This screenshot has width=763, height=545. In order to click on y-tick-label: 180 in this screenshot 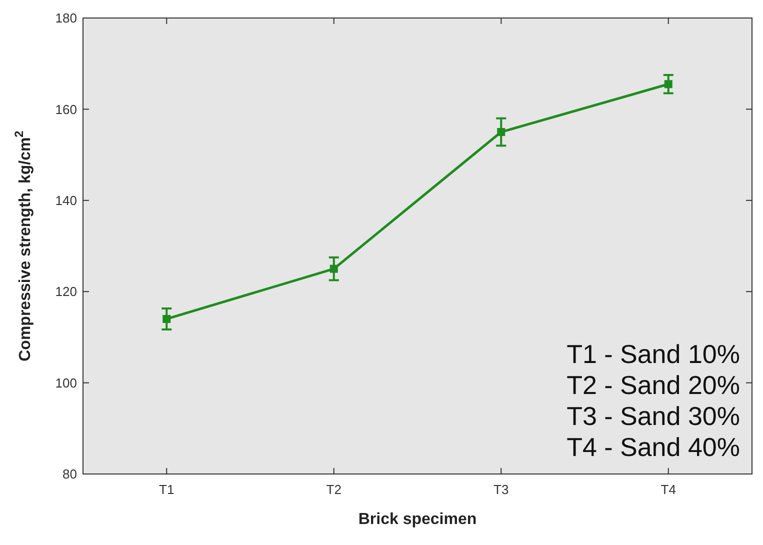, I will do `click(66, 18)`.